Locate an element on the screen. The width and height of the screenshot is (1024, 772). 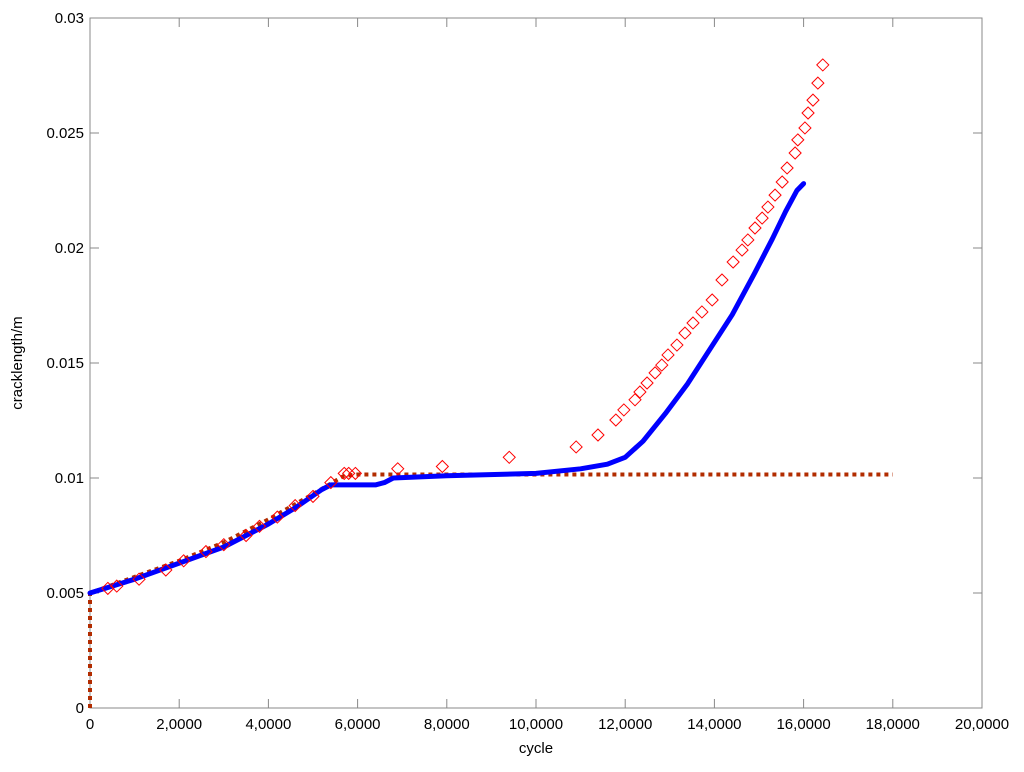
y-tick-label: 0 is located at coordinates (80, 708).